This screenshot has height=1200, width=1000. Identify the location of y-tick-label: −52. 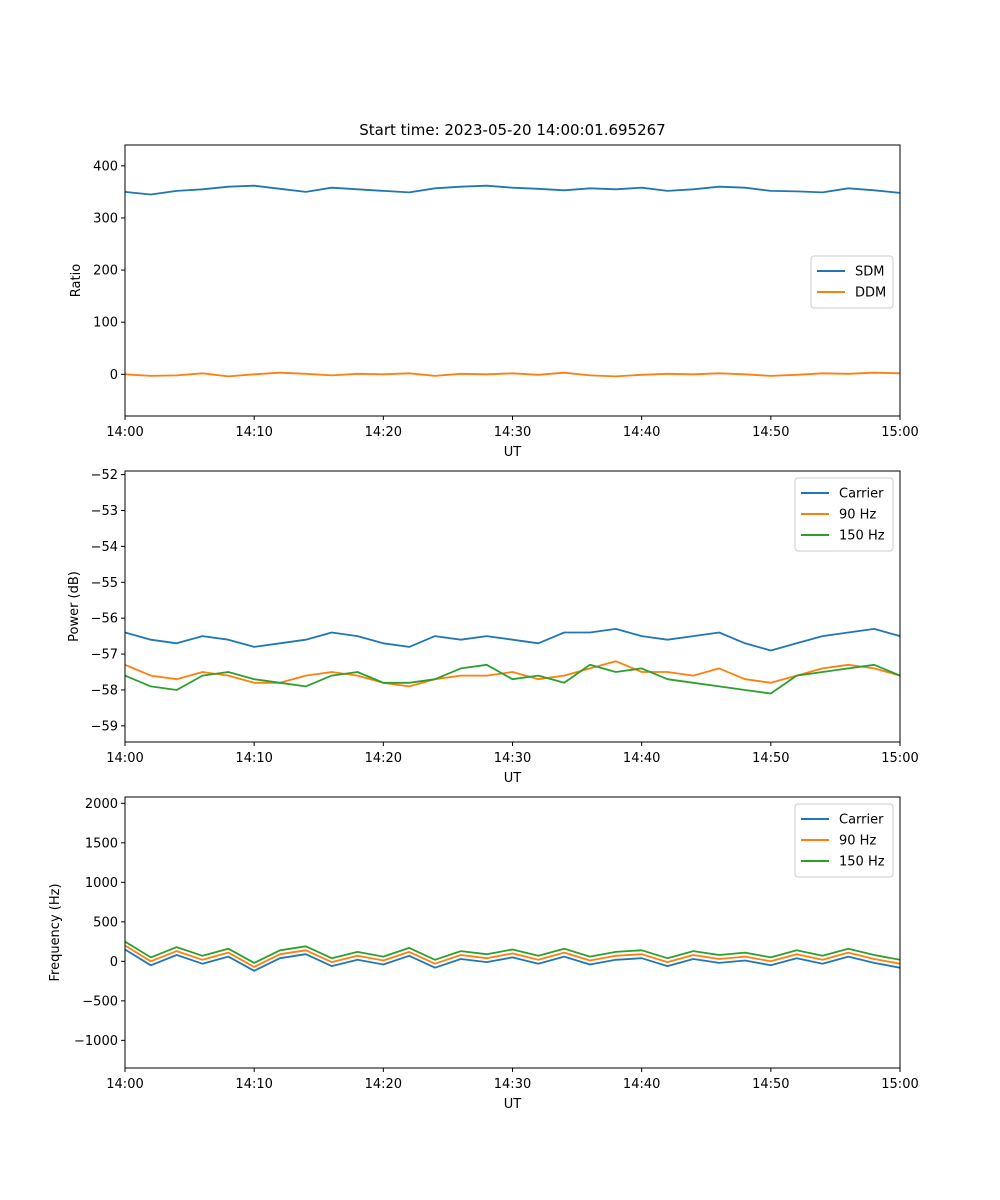
(104, 475).